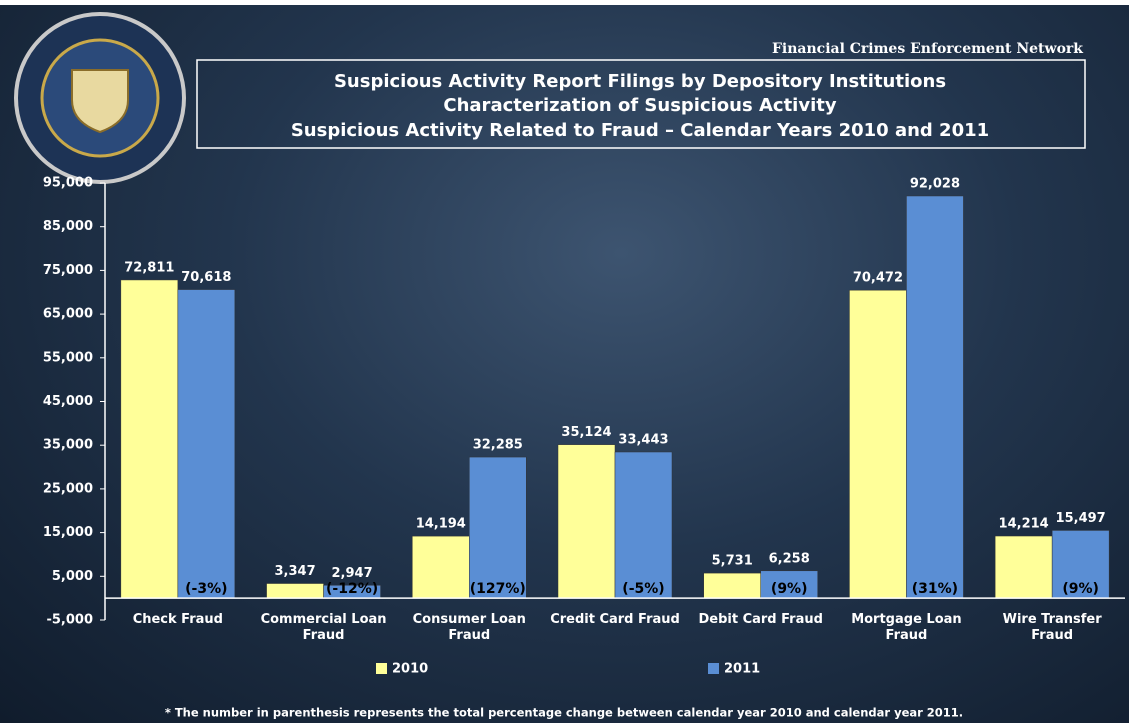 The width and height of the screenshot is (1129, 723). What do you see at coordinates (935, 183) in the screenshot?
I see `value-label: 92,028` at bounding box center [935, 183].